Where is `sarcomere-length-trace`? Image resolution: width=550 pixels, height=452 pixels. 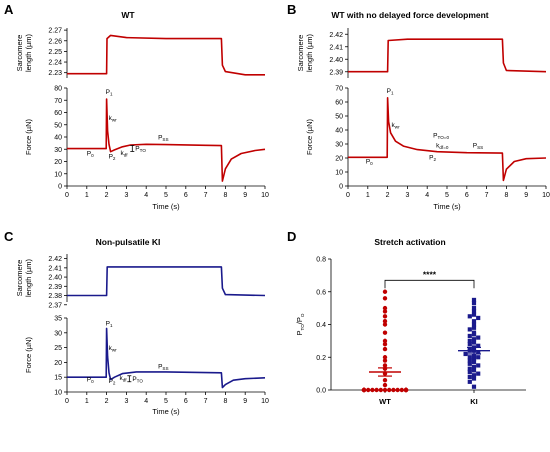 sarcomere-length-trace is located at coordinates (166, 281).